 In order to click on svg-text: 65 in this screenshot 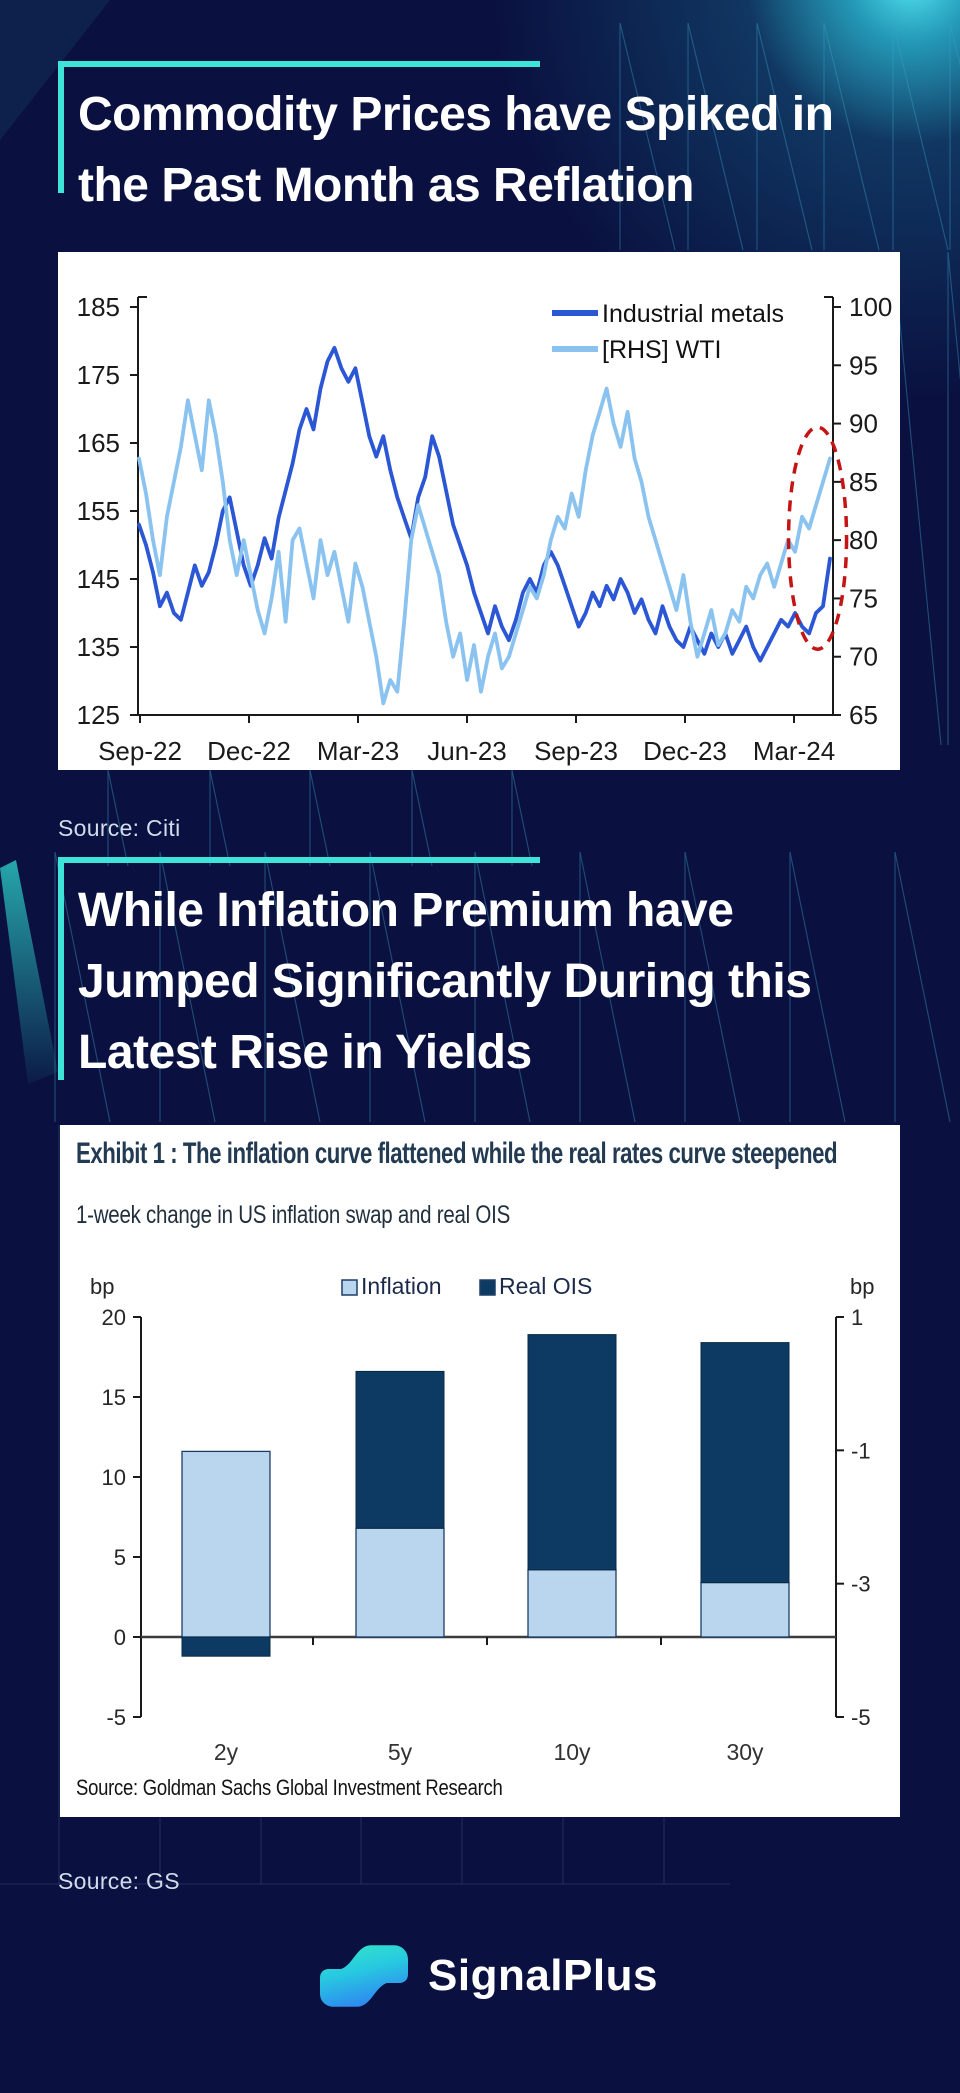, I will do `click(863, 715)`.